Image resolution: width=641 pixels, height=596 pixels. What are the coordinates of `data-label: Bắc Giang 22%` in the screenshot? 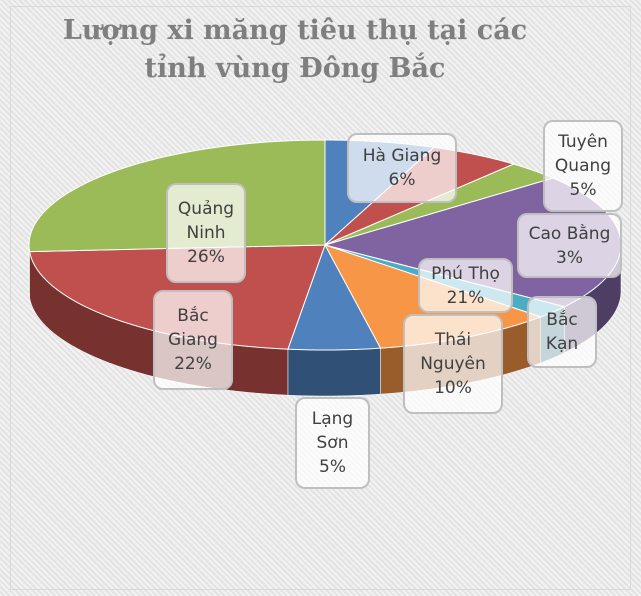 It's located at (193, 340).